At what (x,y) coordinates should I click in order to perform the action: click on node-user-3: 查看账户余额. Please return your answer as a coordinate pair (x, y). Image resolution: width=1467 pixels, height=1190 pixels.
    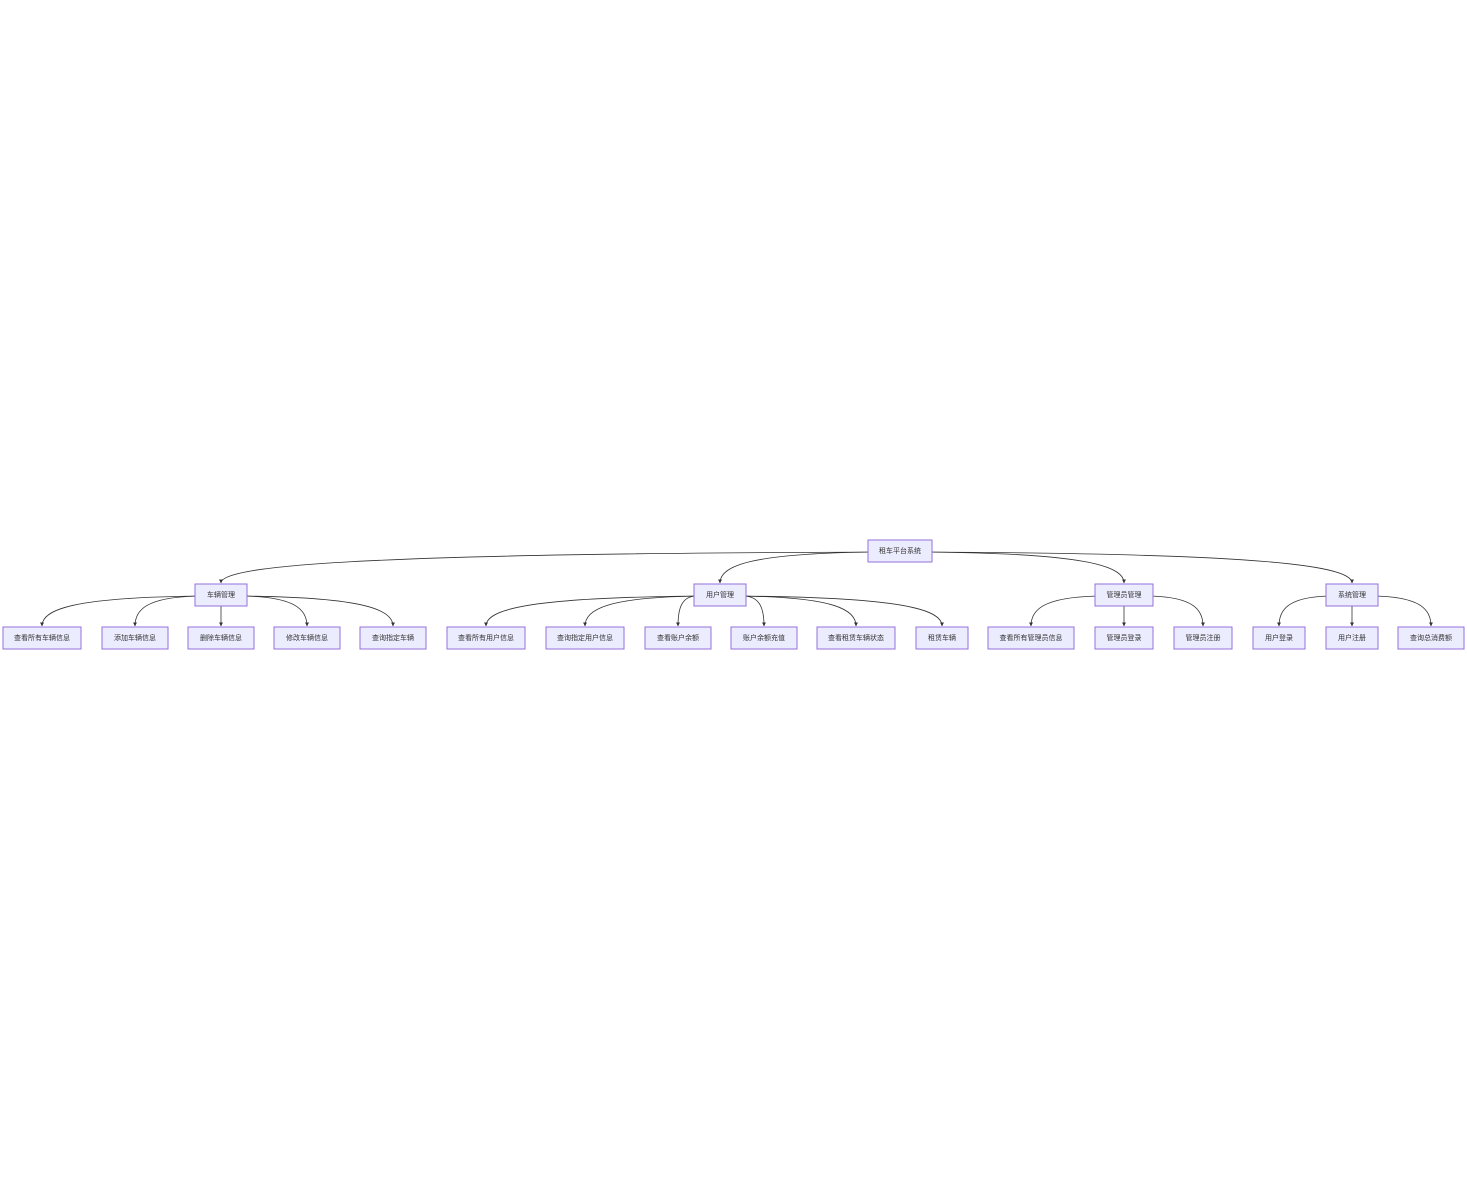
    Looking at the image, I should click on (678, 638).